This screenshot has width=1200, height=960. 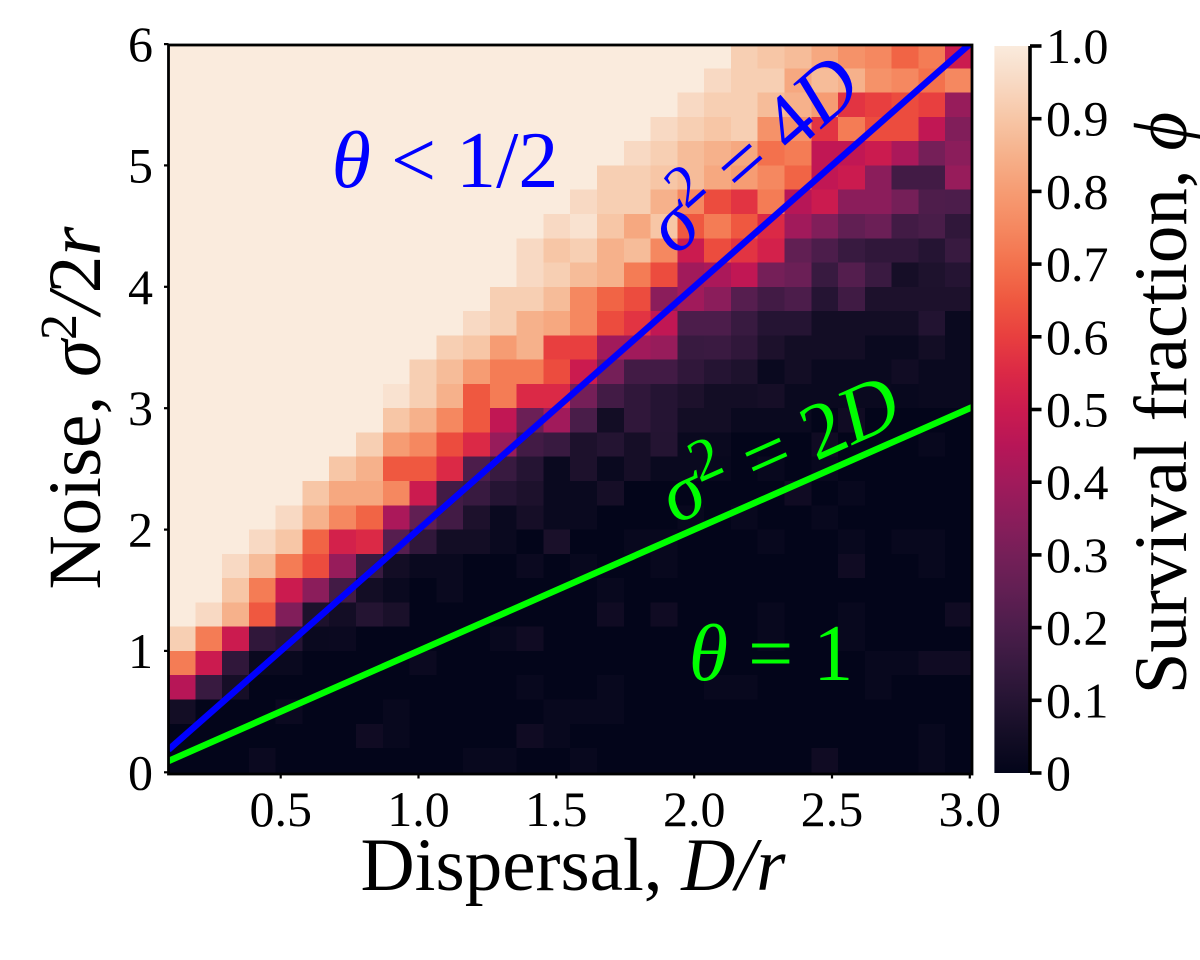 I want to click on svg-text: 0.4, so click(x=1077, y=482).